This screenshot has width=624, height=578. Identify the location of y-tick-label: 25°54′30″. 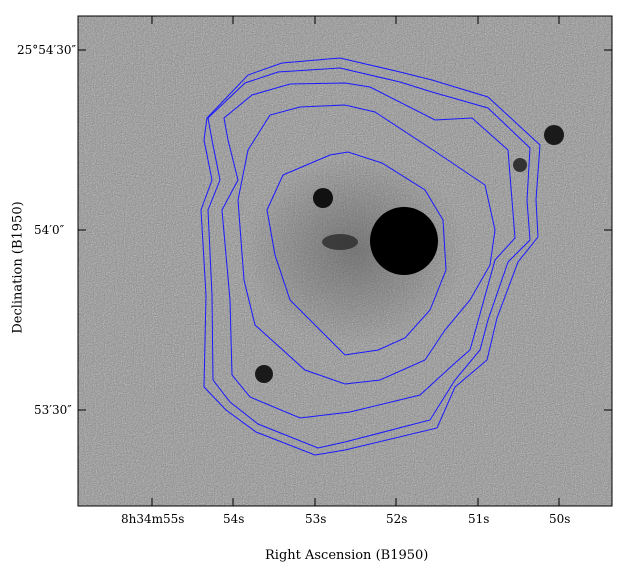
(47, 50).